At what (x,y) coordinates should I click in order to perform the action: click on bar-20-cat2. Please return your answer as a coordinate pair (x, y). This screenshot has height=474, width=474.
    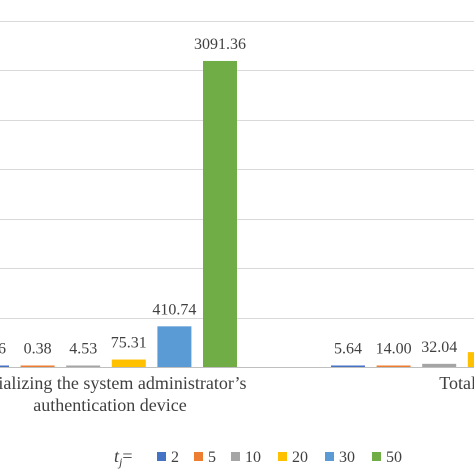
    Looking at the image, I should click on (470, 359).